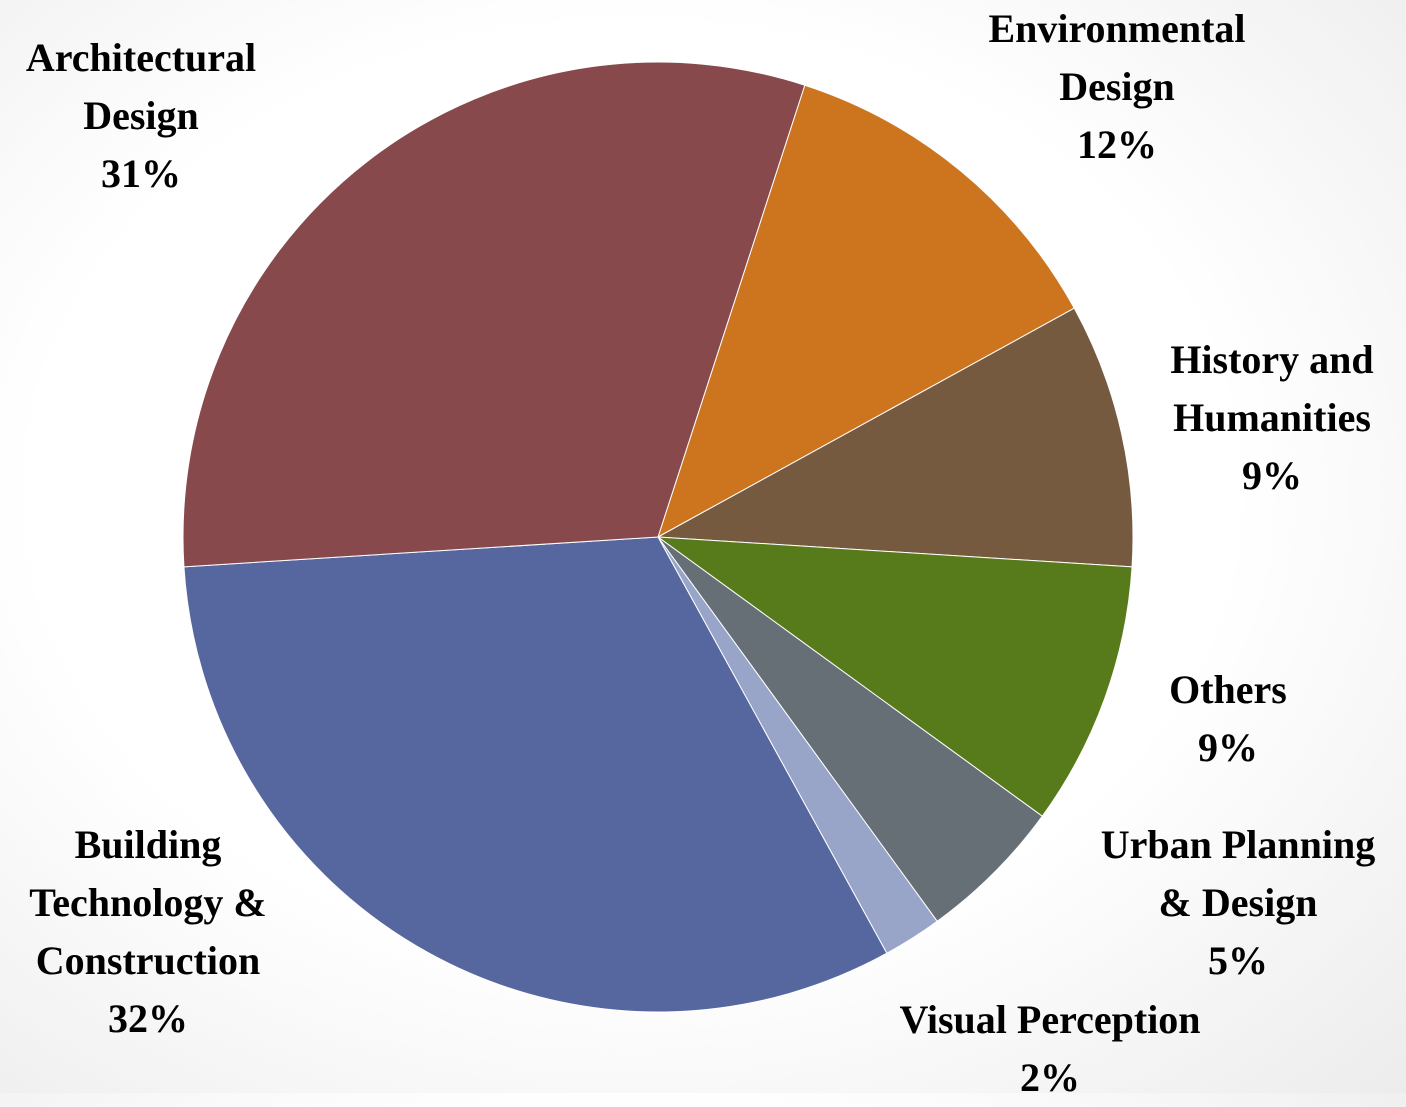 Image resolution: width=1406 pixels, height=1107 pixels. What do you see at coordinates (1050, 1019) in the screenshot?
I see `category-label: Visual Perception` at bounding box center [1050, 1019].